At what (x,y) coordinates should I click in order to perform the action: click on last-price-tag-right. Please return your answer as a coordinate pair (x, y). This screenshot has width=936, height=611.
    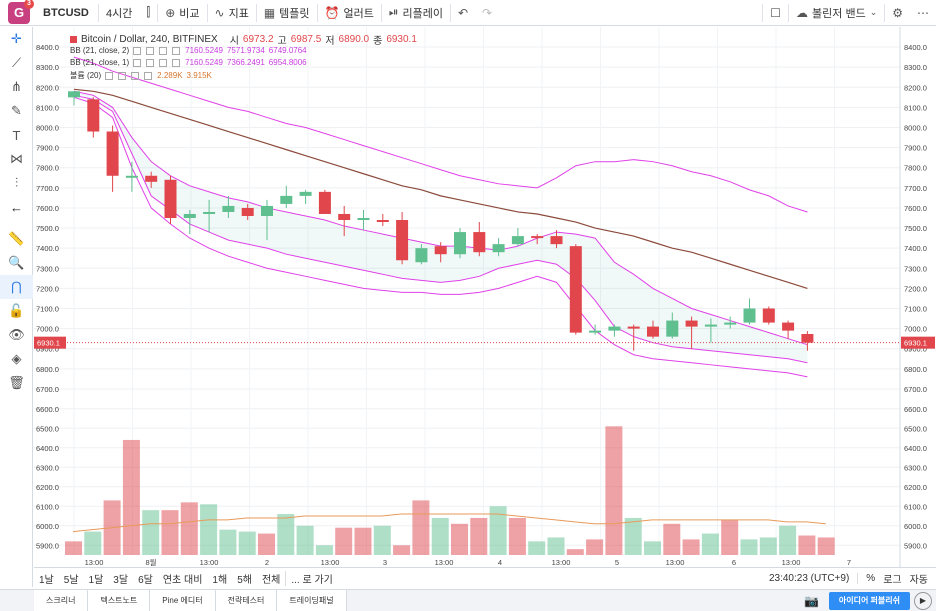
    Looking at the image, I should click on (918, 342).